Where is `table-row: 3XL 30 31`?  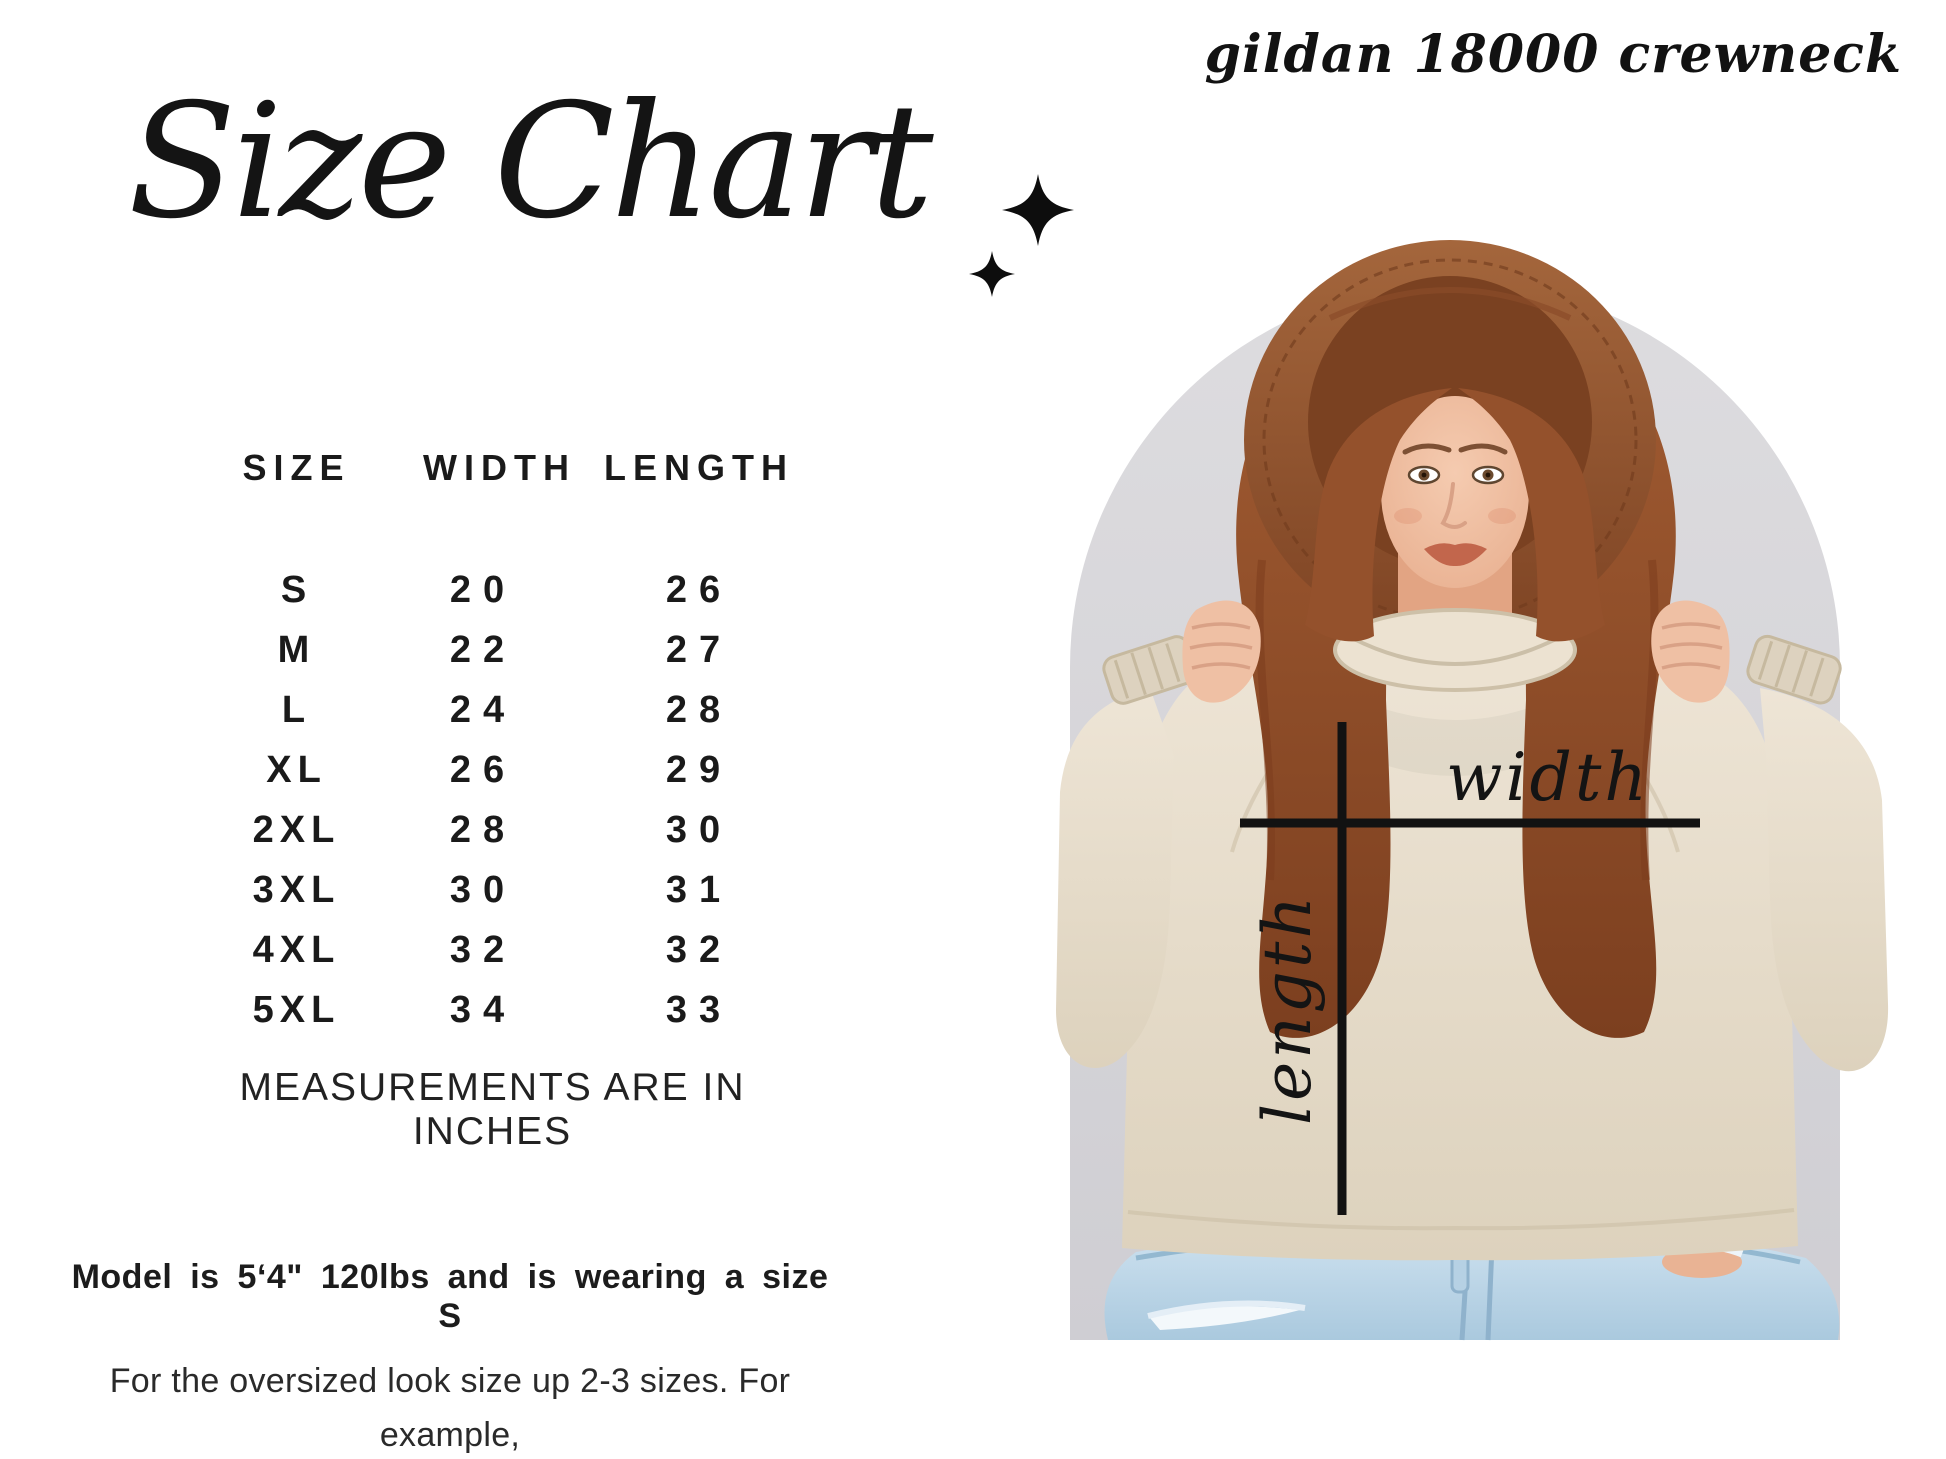 table-row: 3XL 30 31 is located at coordinates (512, 890).